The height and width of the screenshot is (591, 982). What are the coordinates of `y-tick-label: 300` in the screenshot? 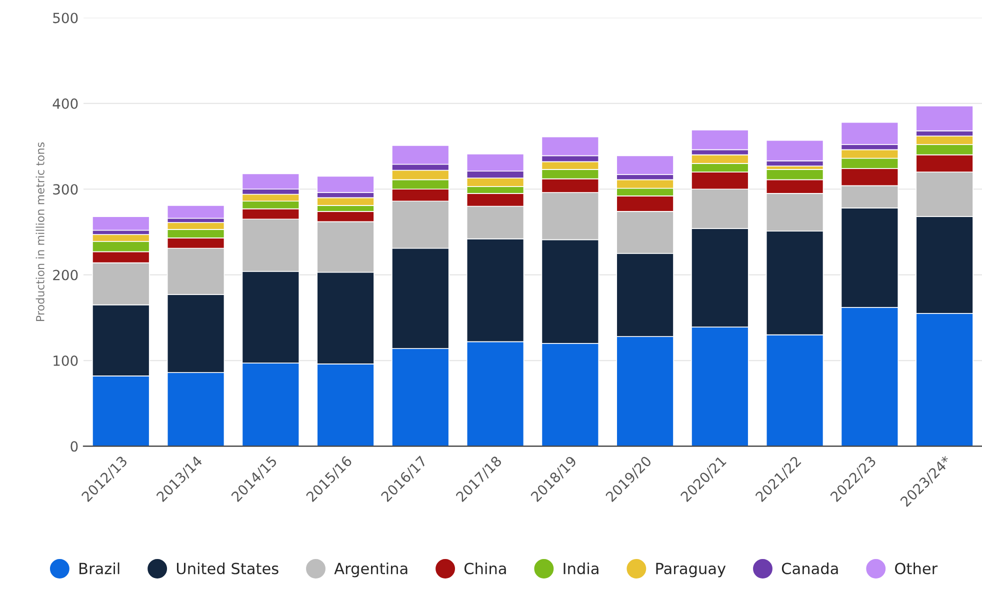 It's located at (65, 189).